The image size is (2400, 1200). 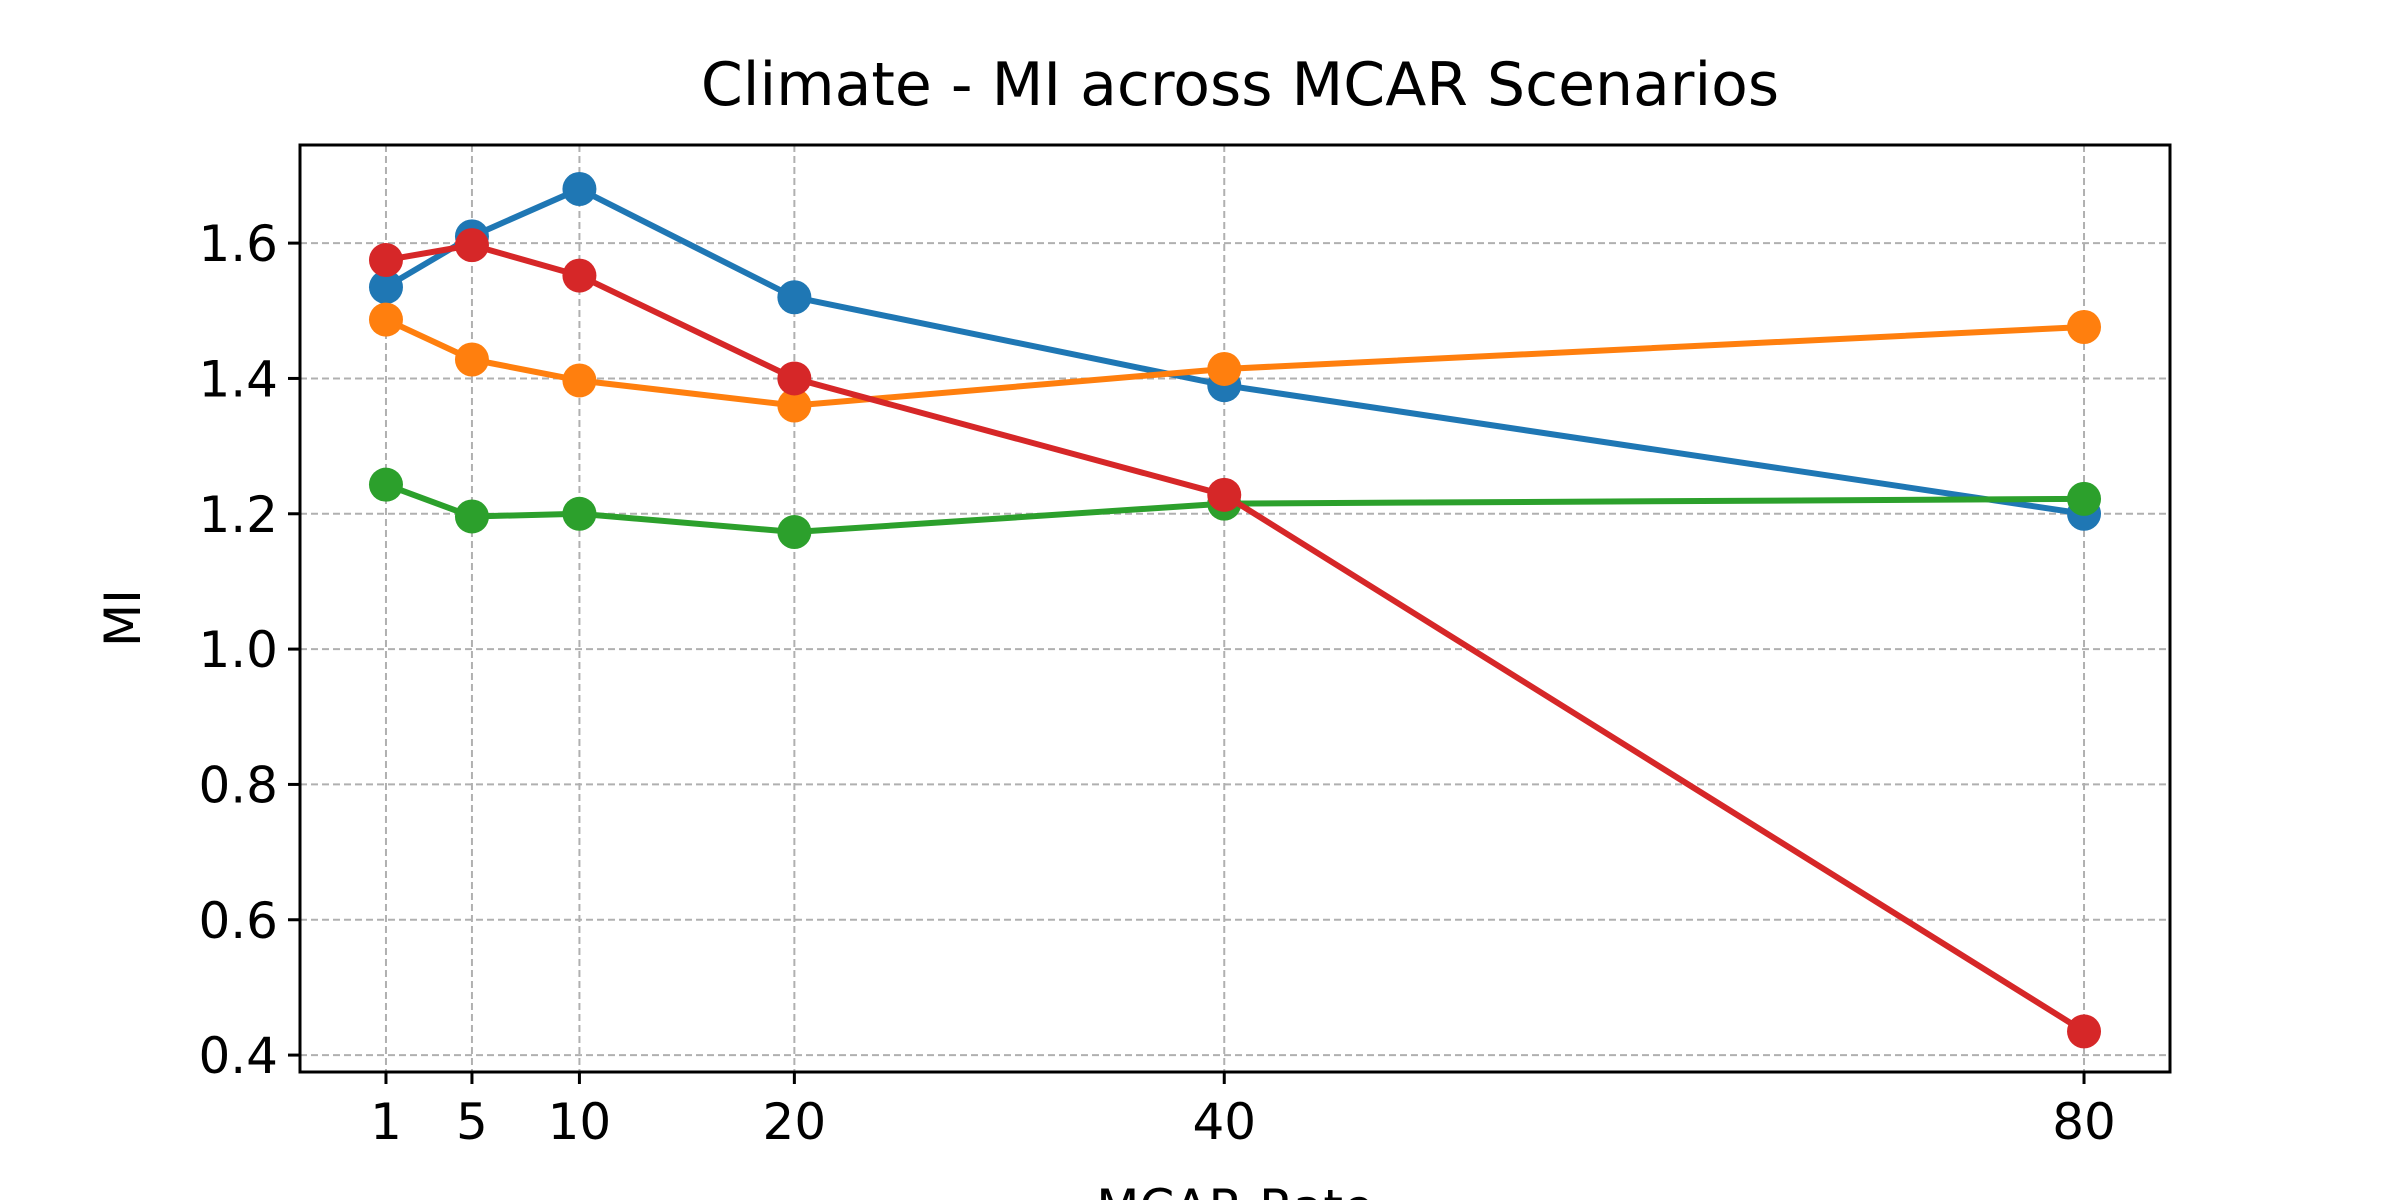 I want to click on x-tick-label: 80, so click(x=2084, y=1122).